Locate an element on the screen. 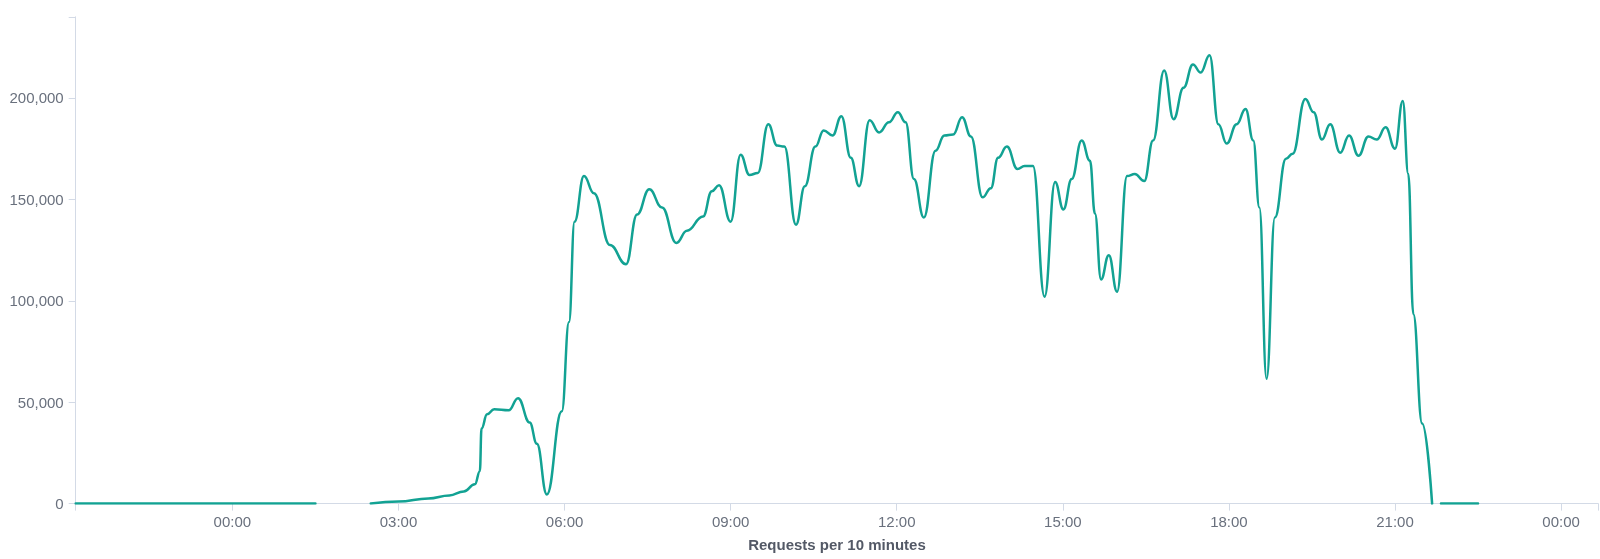 This screenshot has width=1600, height=559. x-tick-label: 12:00 is located at coordinates (896, 521).